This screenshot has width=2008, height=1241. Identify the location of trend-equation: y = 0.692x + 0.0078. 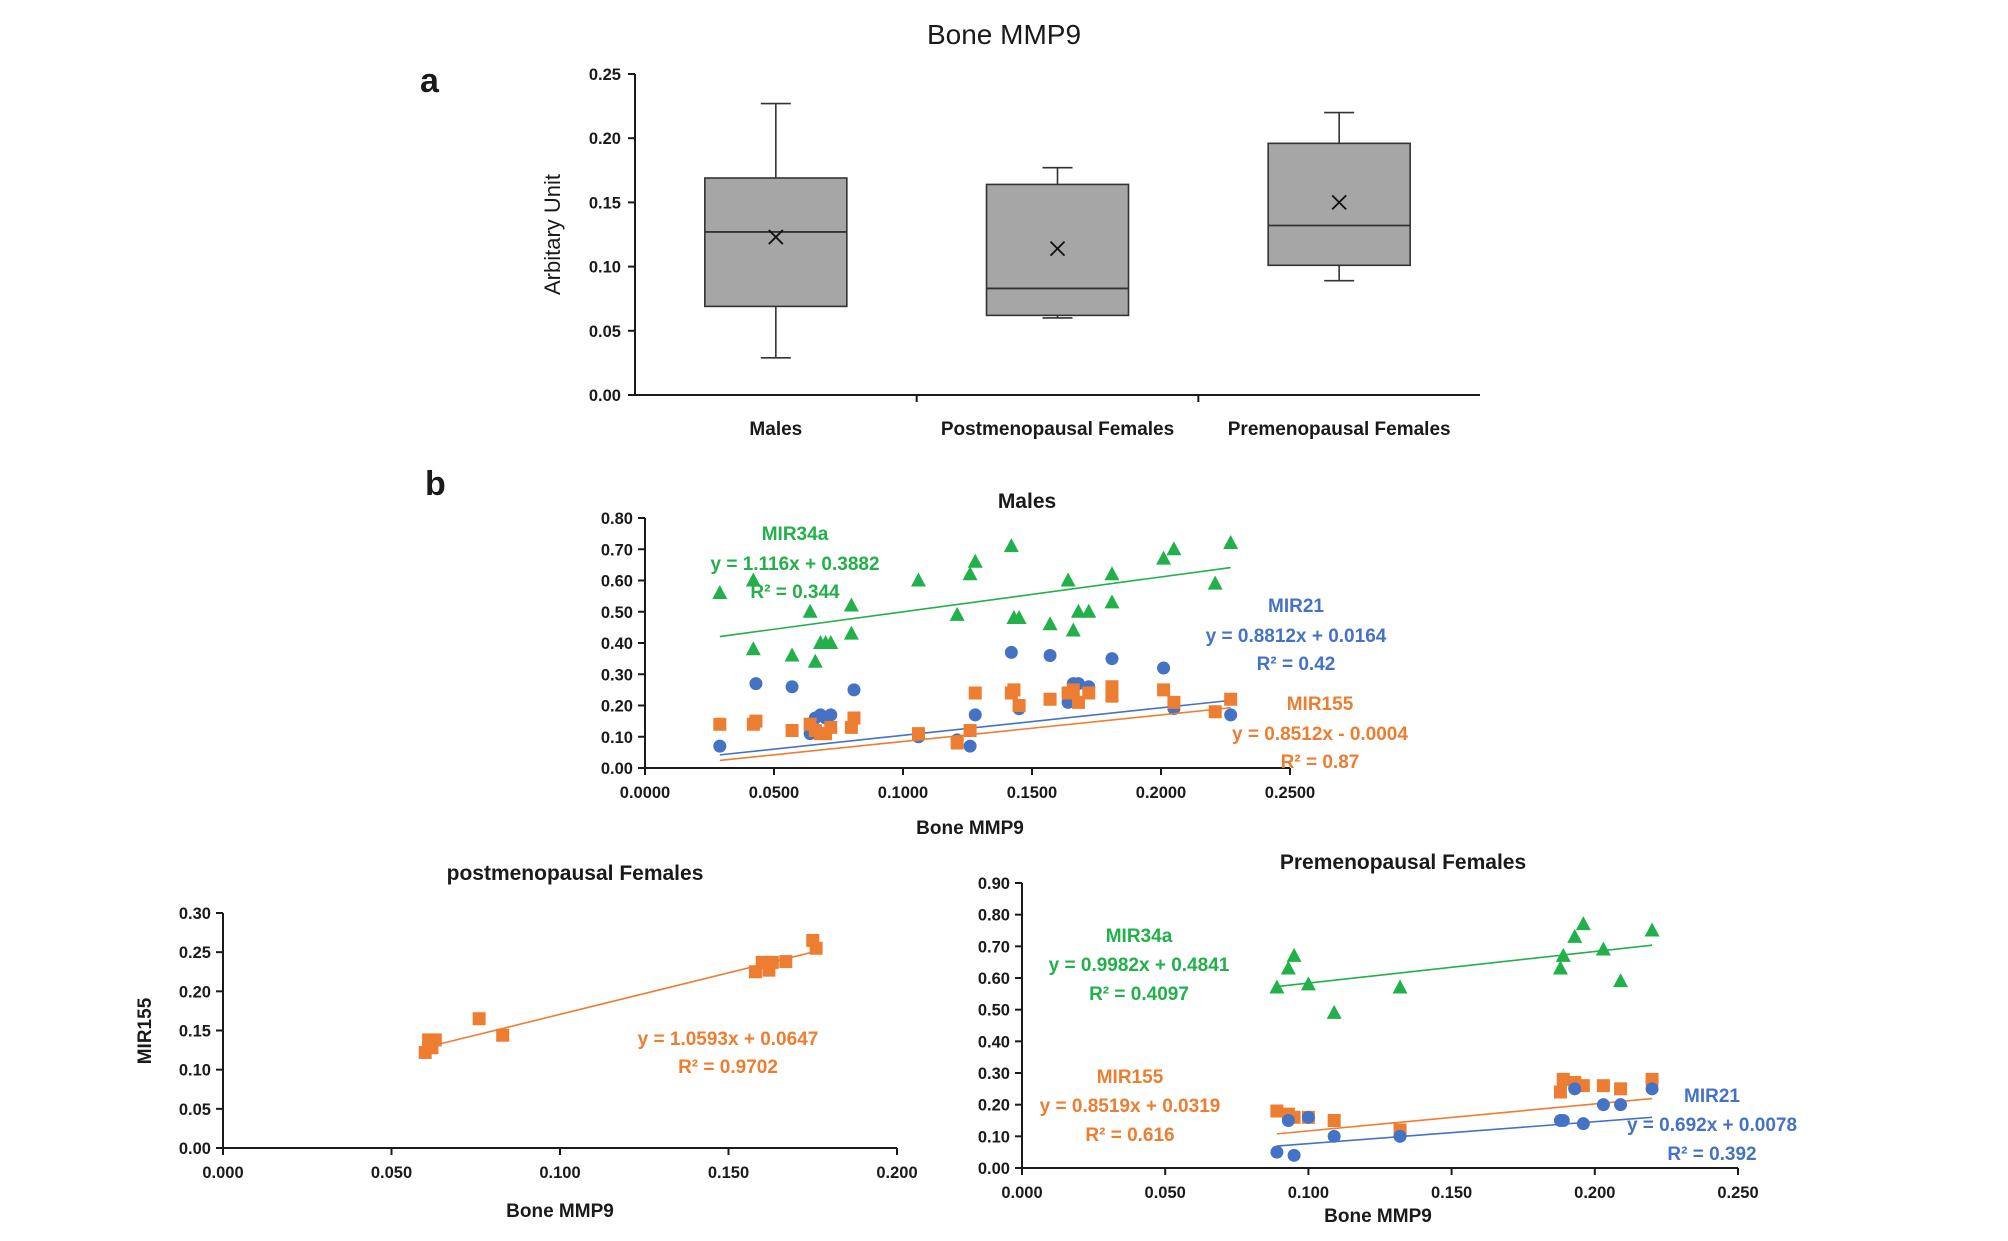
(1712, 1125).